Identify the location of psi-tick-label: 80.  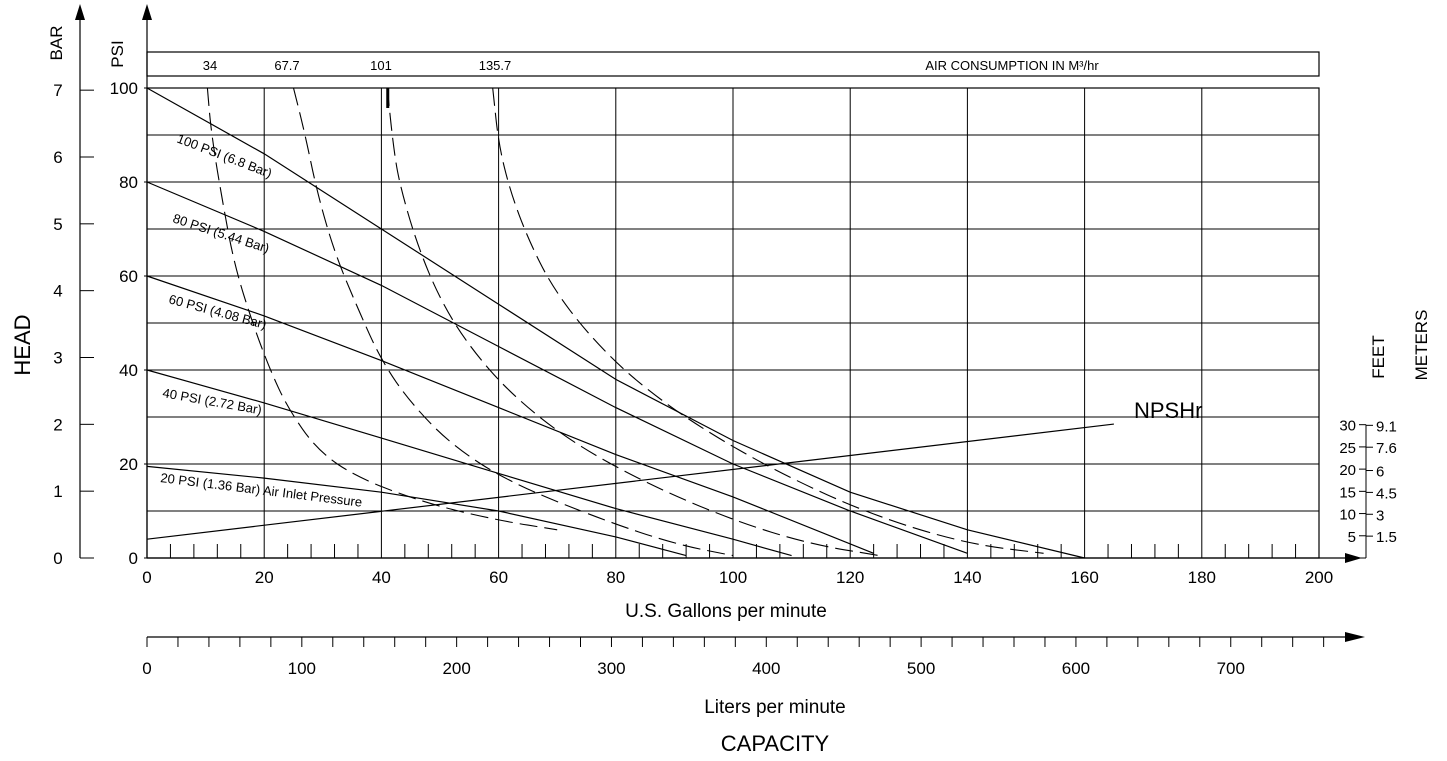
(128, 182).